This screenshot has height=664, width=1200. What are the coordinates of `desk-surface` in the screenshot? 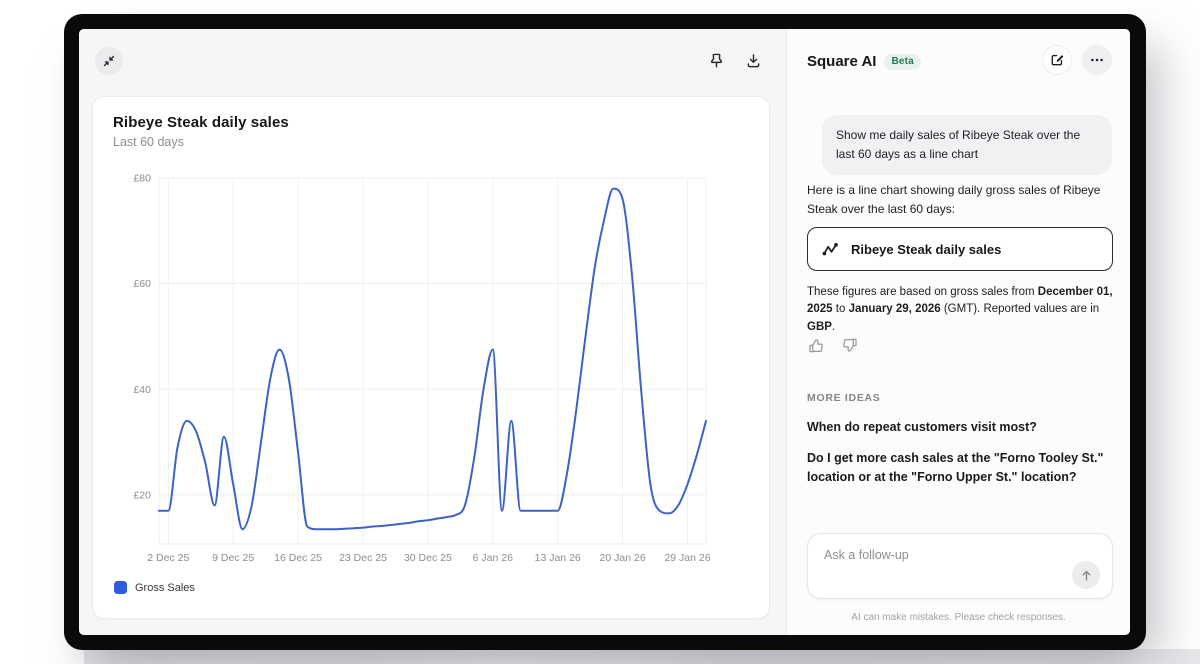 It's located at (642, 656).